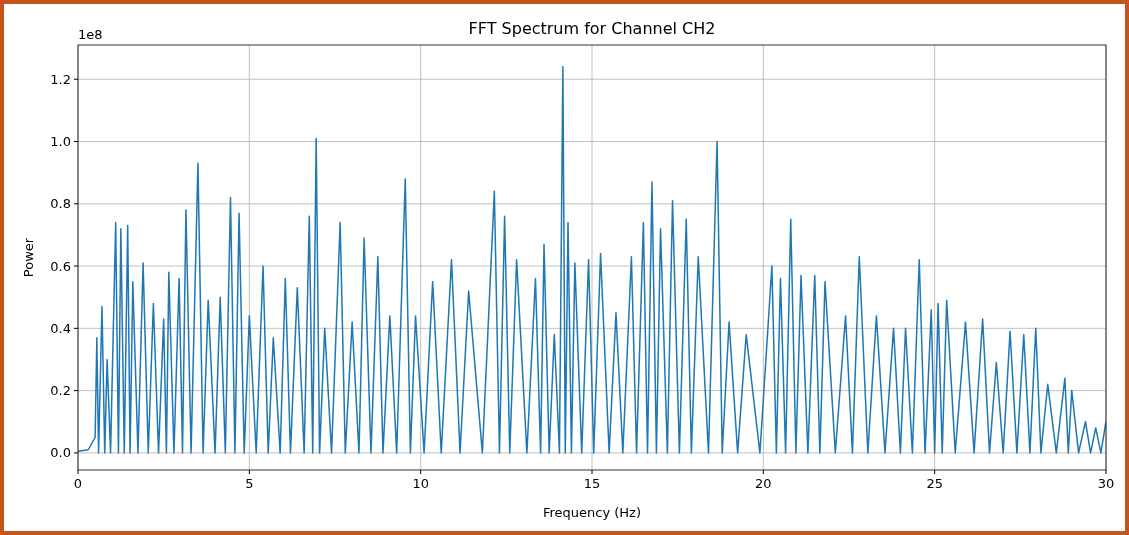 This screenshot has height=535, width=1129. I want to click on y-tick-label: 0.0, so click(60, 453).